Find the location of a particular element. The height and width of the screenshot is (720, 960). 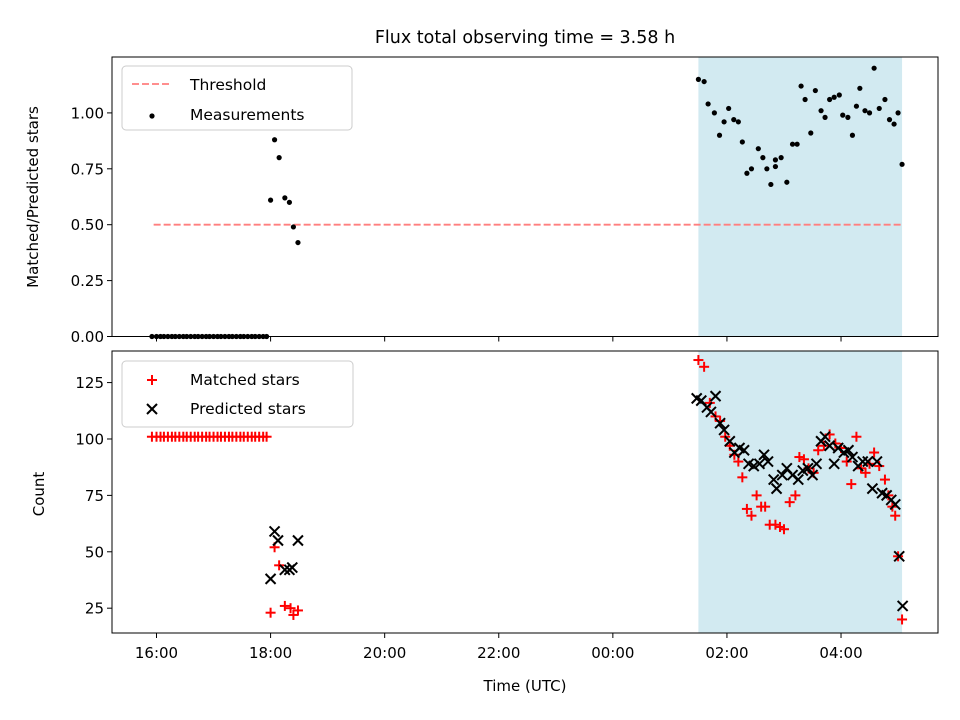

x-ticks: 16:00 18:00 20:00 22:00 00:00 02:00 04:00 is located at coordinates (499, 647).